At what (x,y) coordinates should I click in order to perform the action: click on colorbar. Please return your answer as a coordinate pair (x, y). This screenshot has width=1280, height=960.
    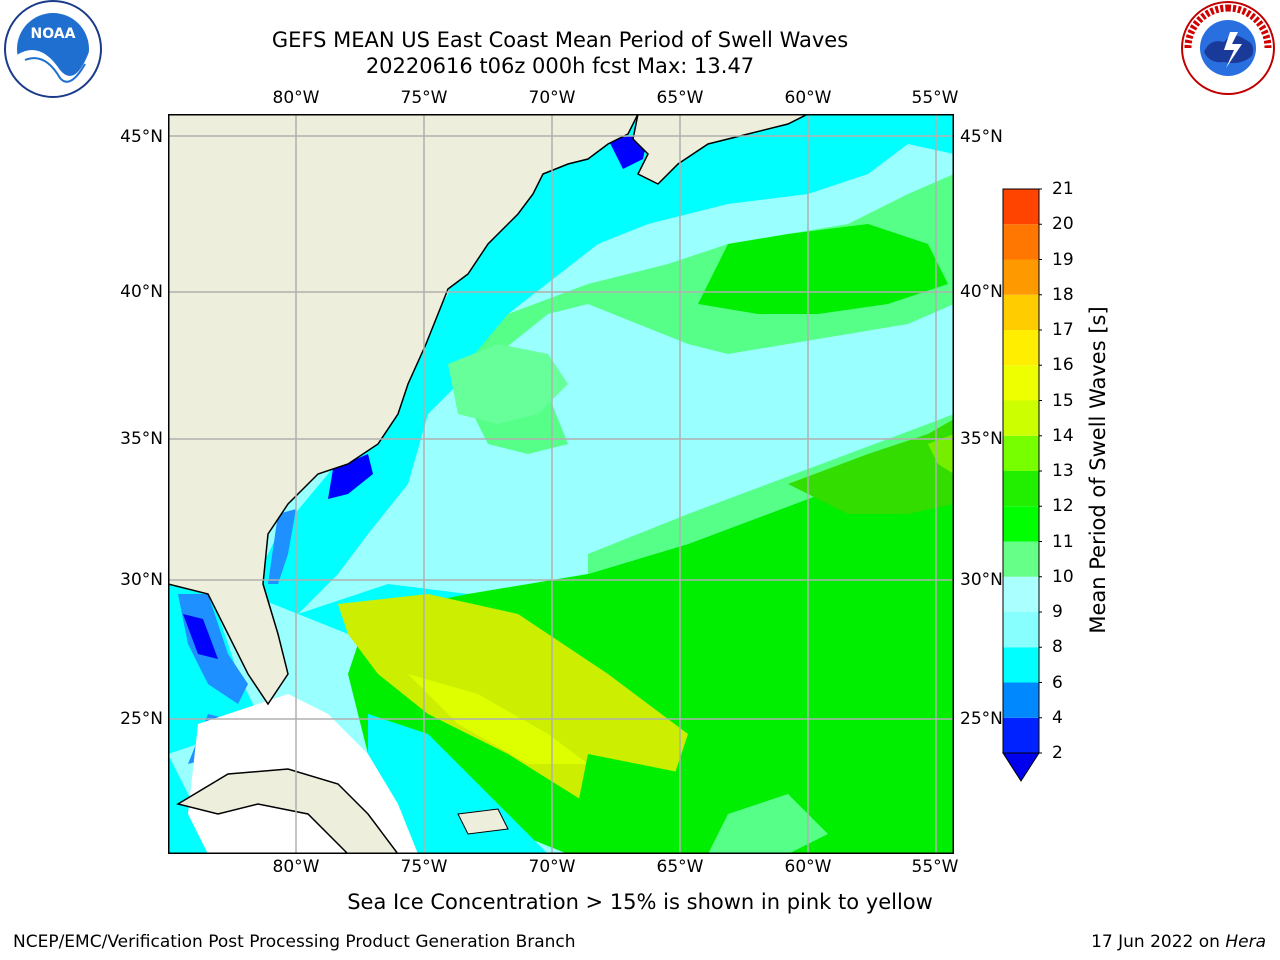
    Looking at the image, I should click on (1022, 485).